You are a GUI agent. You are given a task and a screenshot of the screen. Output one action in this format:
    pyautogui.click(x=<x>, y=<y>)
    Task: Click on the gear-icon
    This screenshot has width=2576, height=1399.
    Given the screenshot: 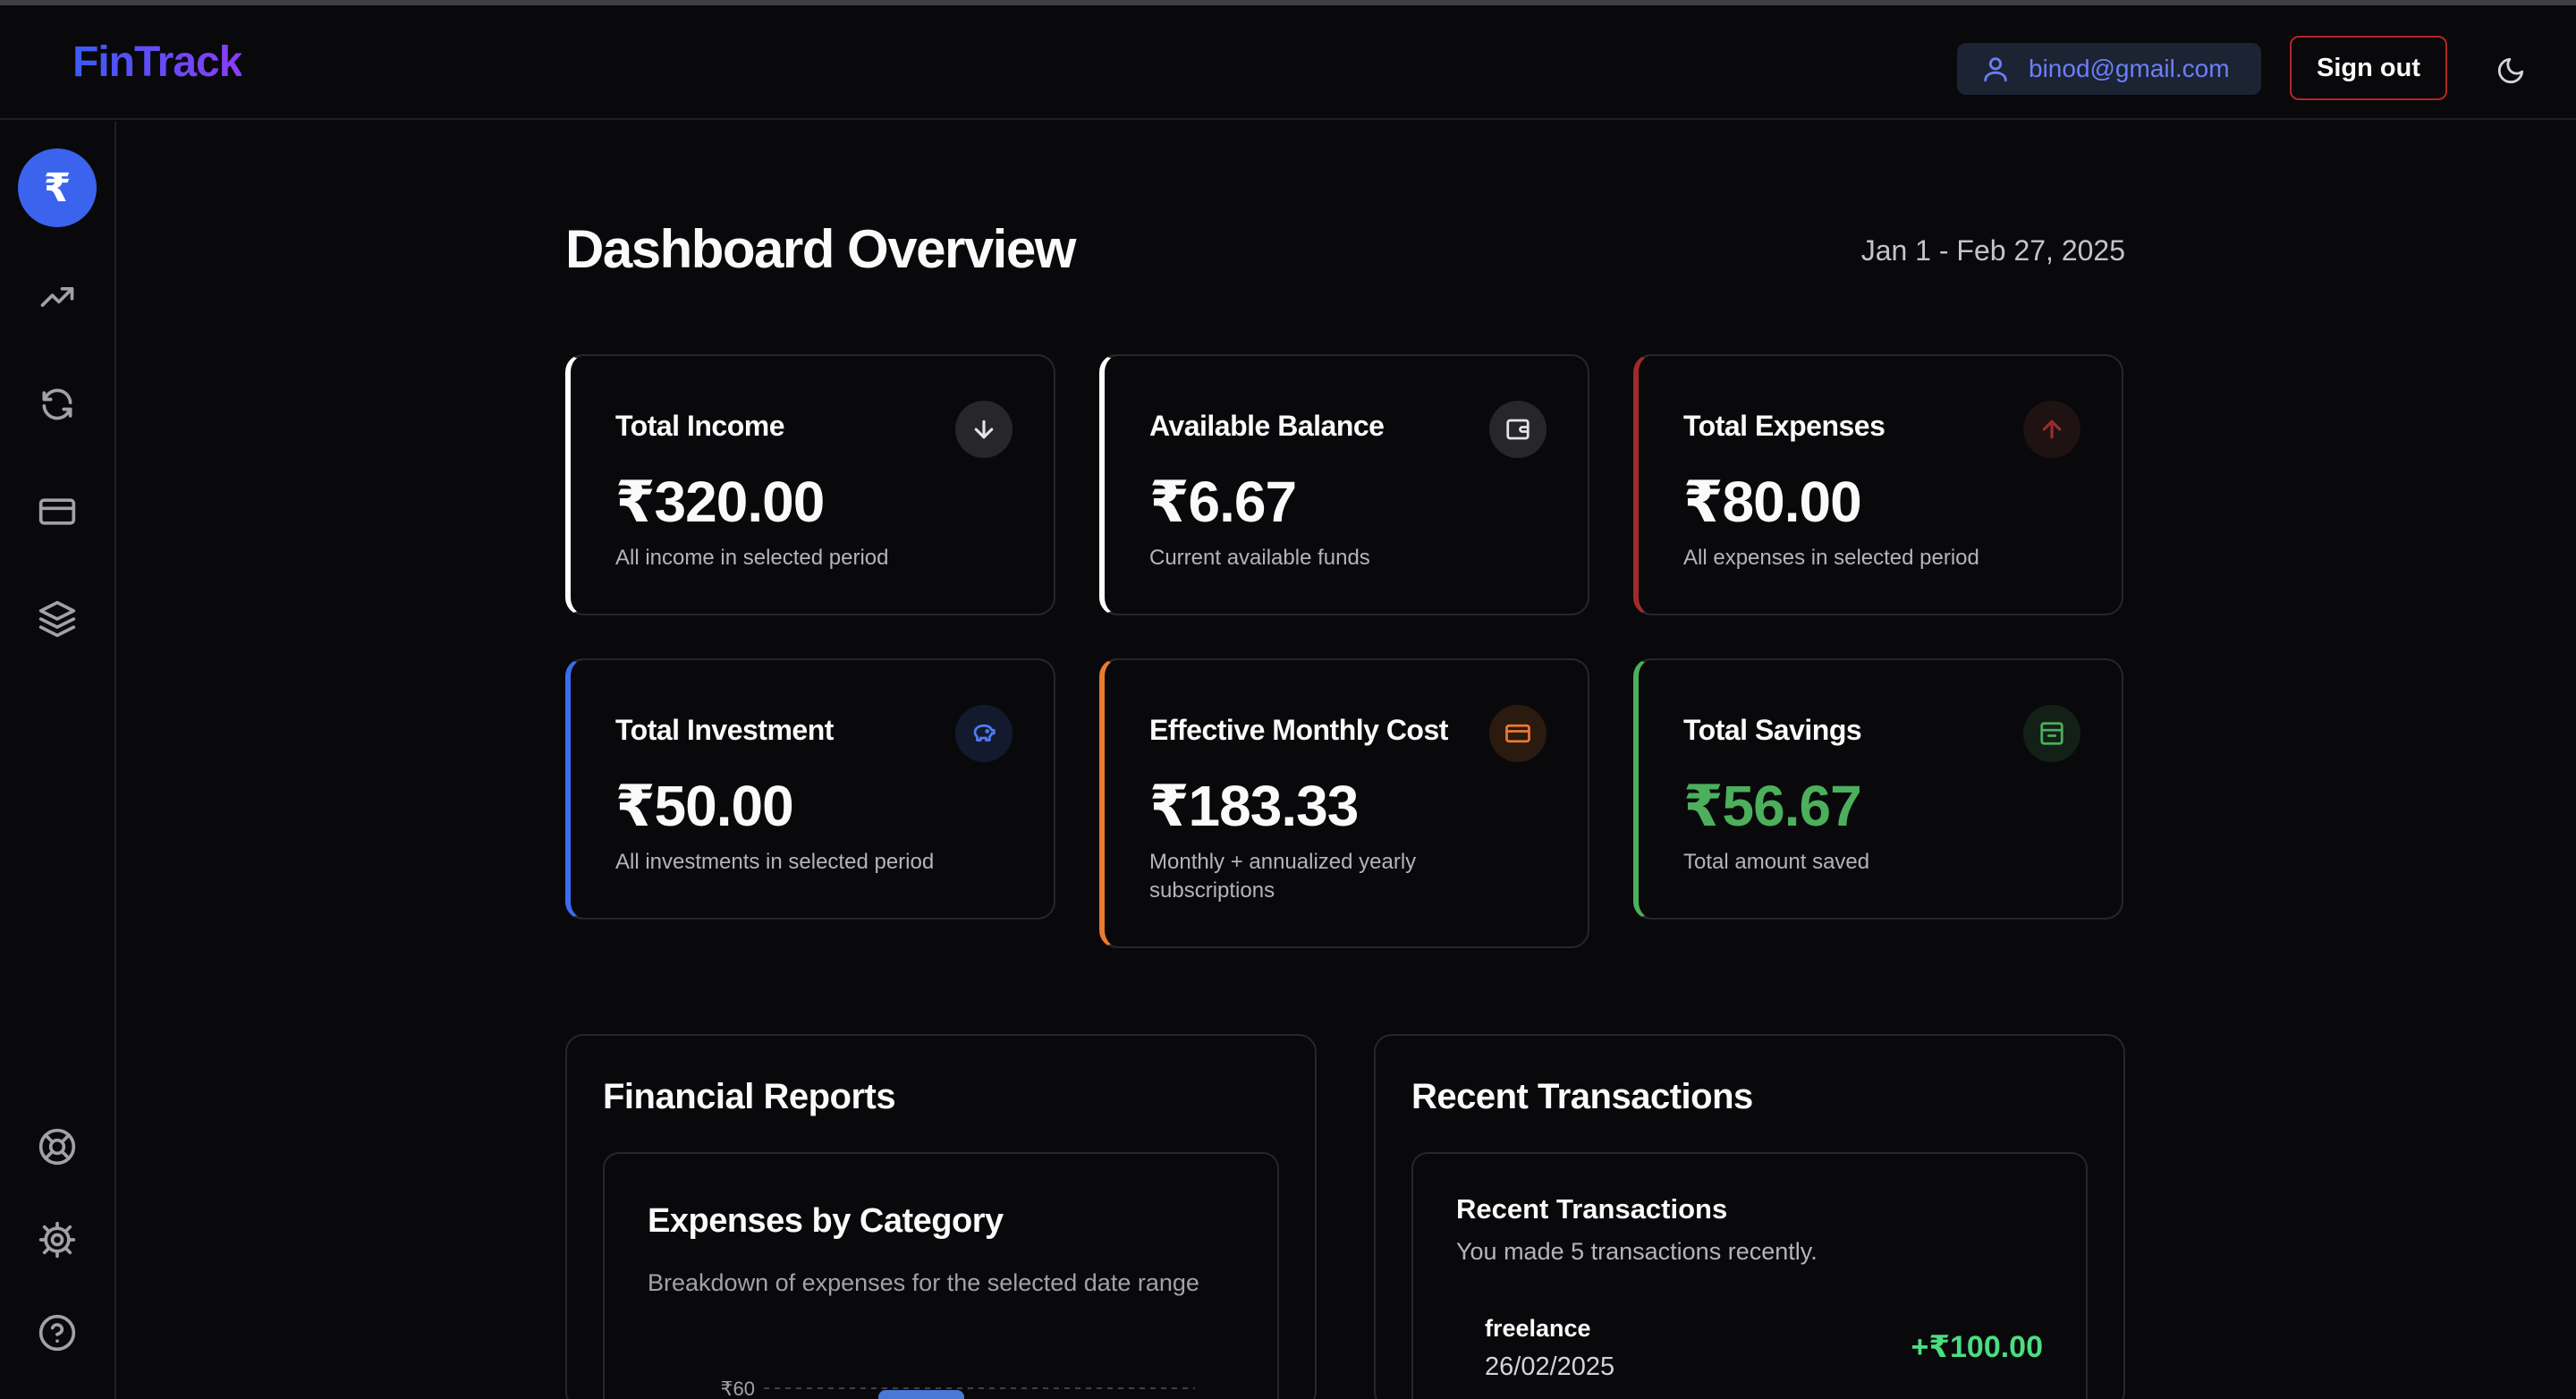 What is the action you would take?
    pyautogui.click(x=57, y=1240)
    